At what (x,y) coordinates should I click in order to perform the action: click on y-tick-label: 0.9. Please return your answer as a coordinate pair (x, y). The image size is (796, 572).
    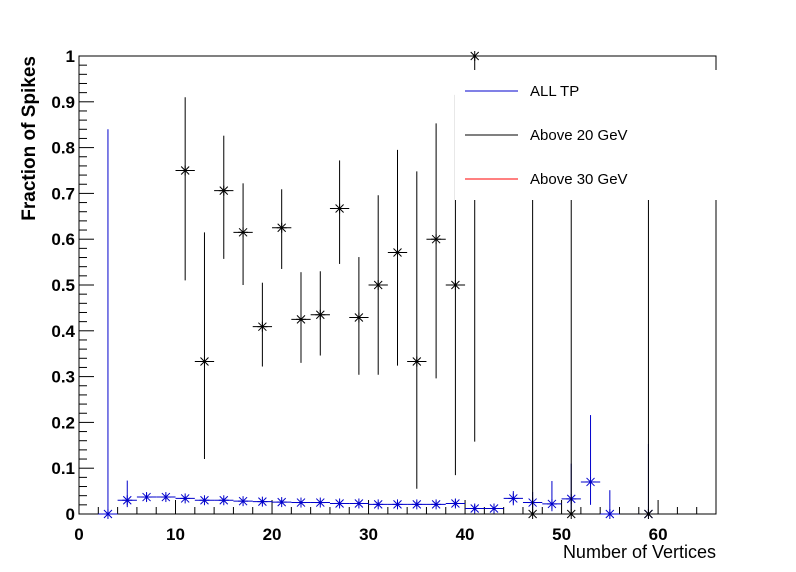
    Looking at the image, I should click on (63, 102).